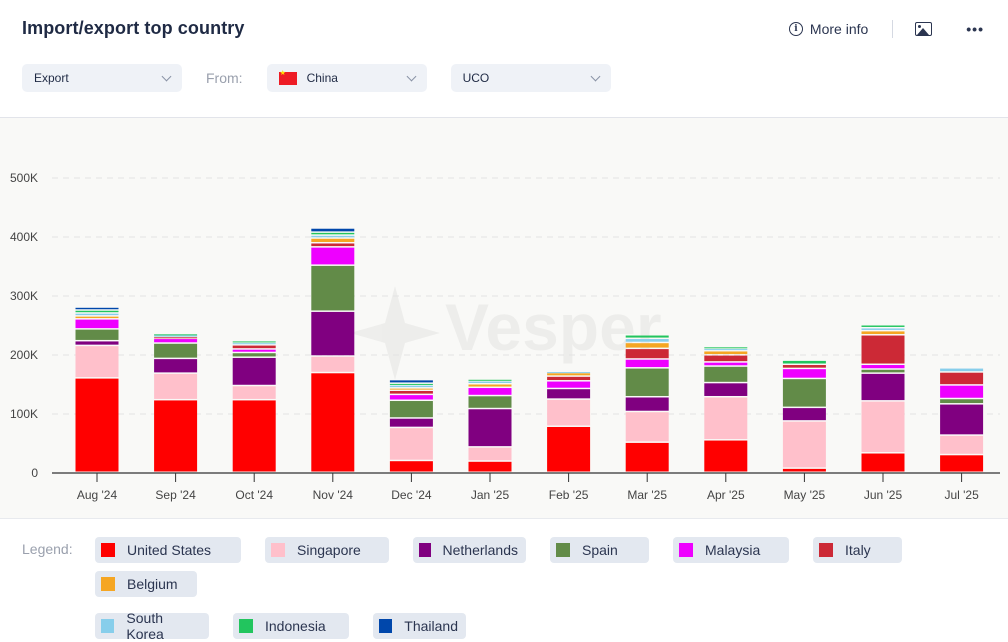 The height and width of the screenshot is (642, 1008). Describe the element at coordinates (857, 550) in the screenshot. I see `legend-item-italy: Italy` at that location.